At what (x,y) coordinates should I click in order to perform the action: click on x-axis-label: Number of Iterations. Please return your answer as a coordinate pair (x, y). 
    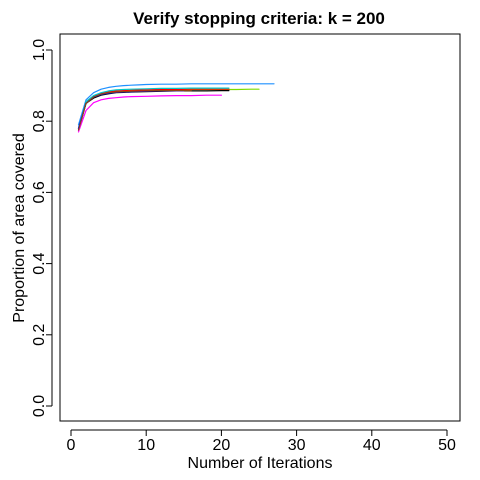
    Looking at the image, I should click on (260, 463).